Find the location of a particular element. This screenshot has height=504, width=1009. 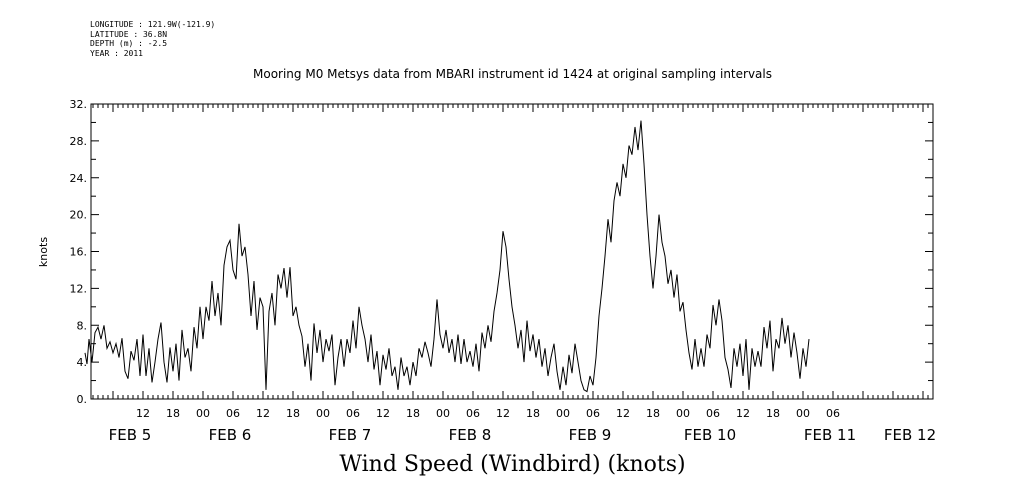

x-day-label: FEB 8 is located at coordinates (470, 435).